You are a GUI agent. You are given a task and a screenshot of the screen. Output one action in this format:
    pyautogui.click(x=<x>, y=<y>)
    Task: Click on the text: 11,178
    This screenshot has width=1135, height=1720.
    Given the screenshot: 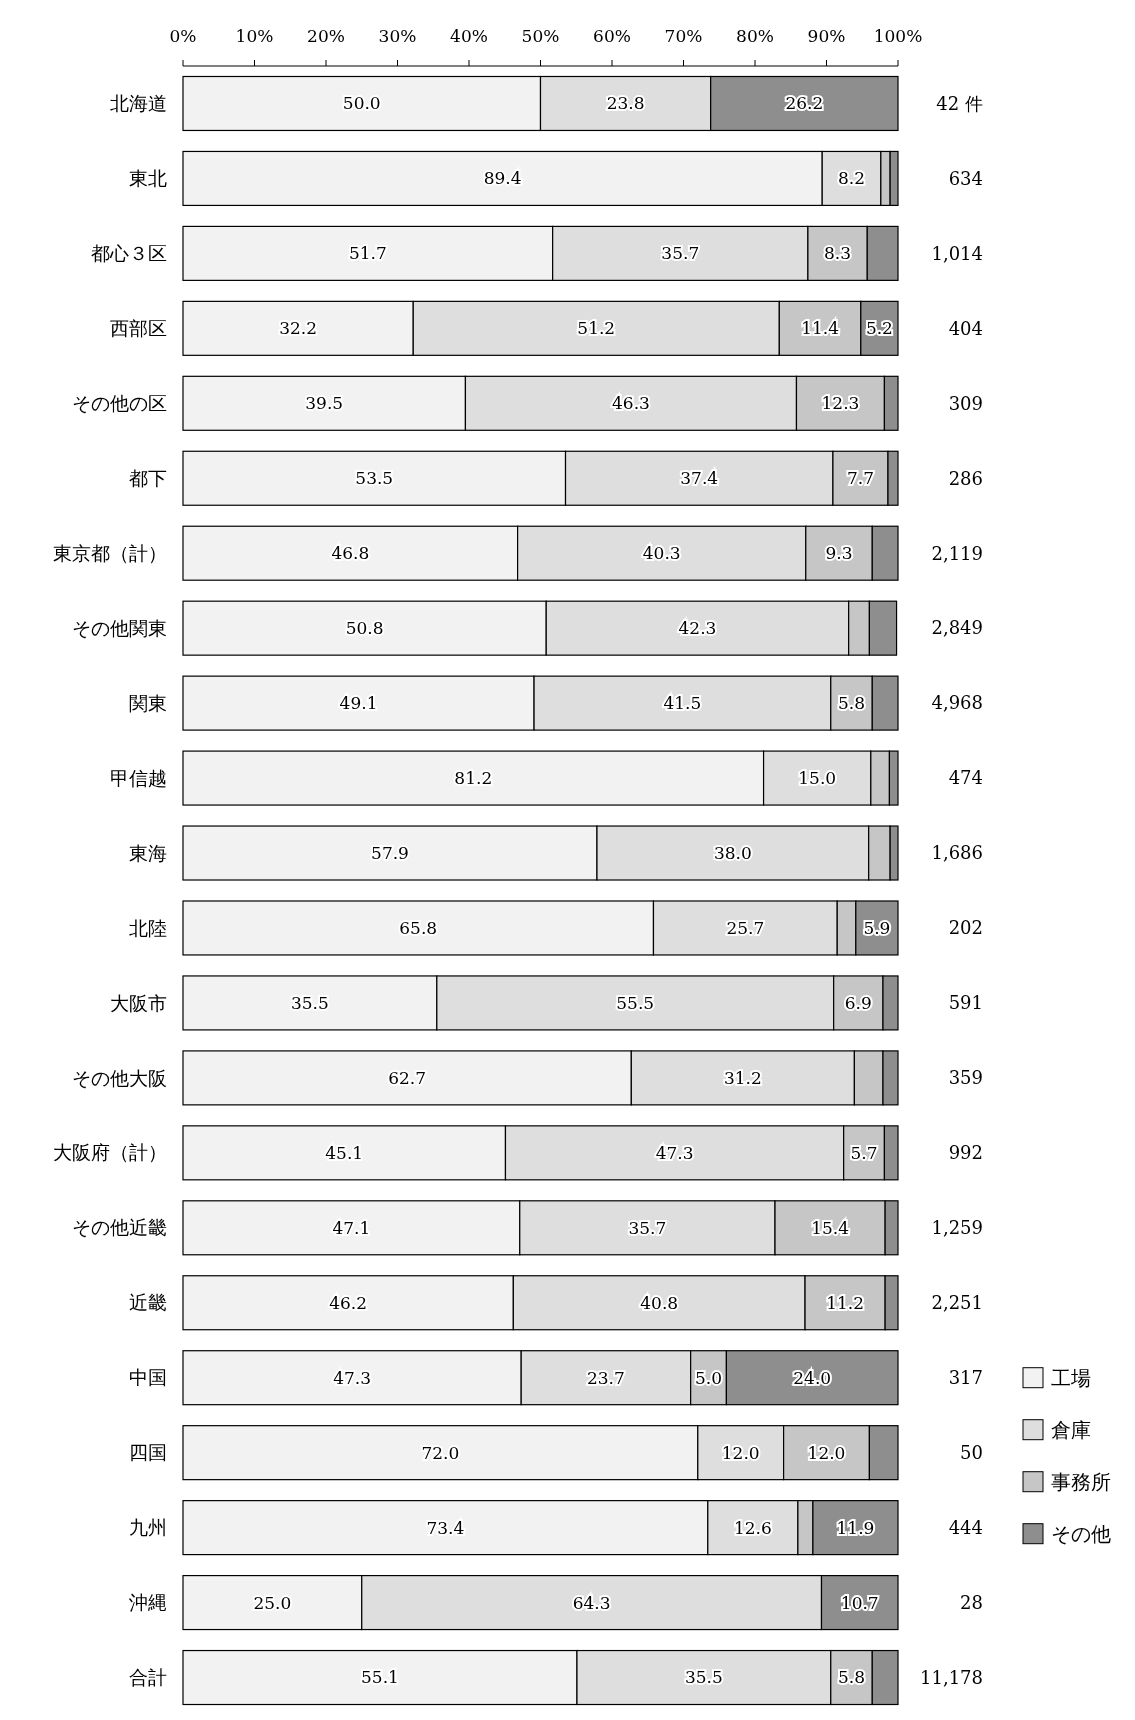 What is the action you would take?
    pyautogui.click(x=951, y=1677)
    